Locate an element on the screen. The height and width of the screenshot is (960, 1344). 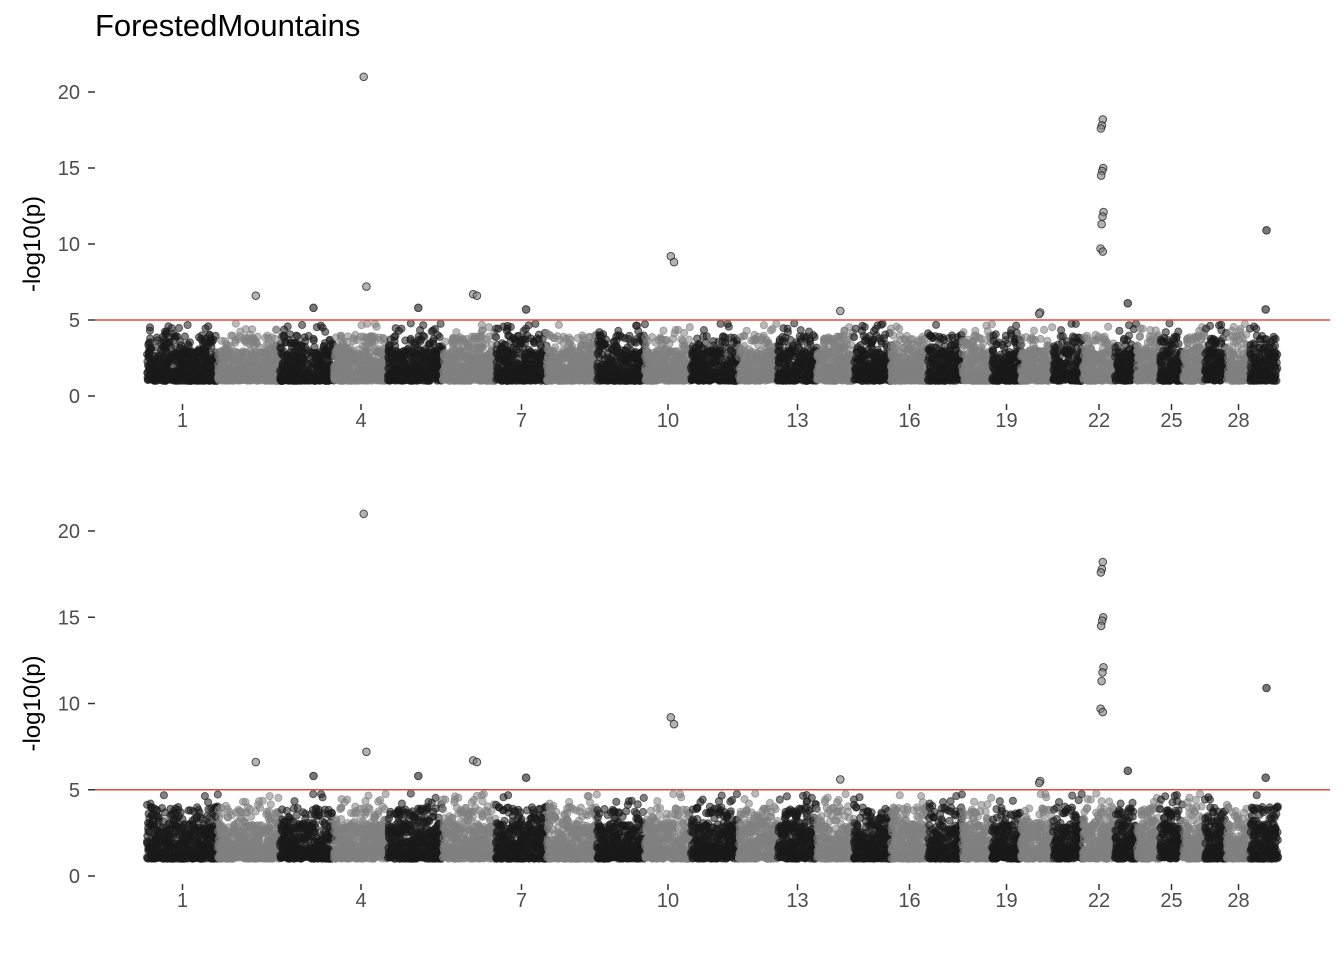
y-tick-label: 15 is located at coordinates (69, 169).